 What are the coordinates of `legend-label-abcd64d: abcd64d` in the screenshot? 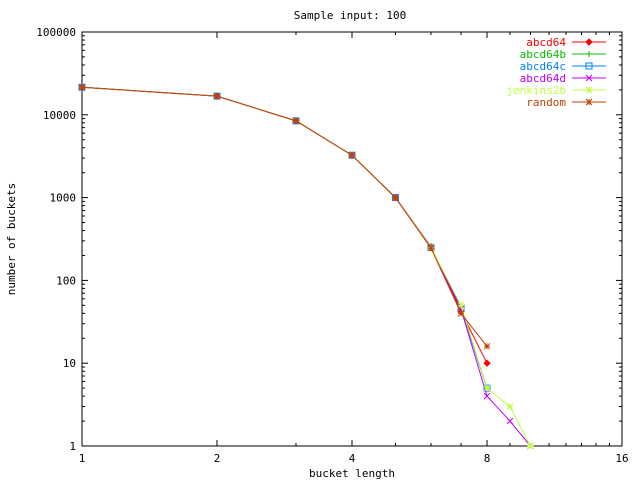 It's located at (543, 78).